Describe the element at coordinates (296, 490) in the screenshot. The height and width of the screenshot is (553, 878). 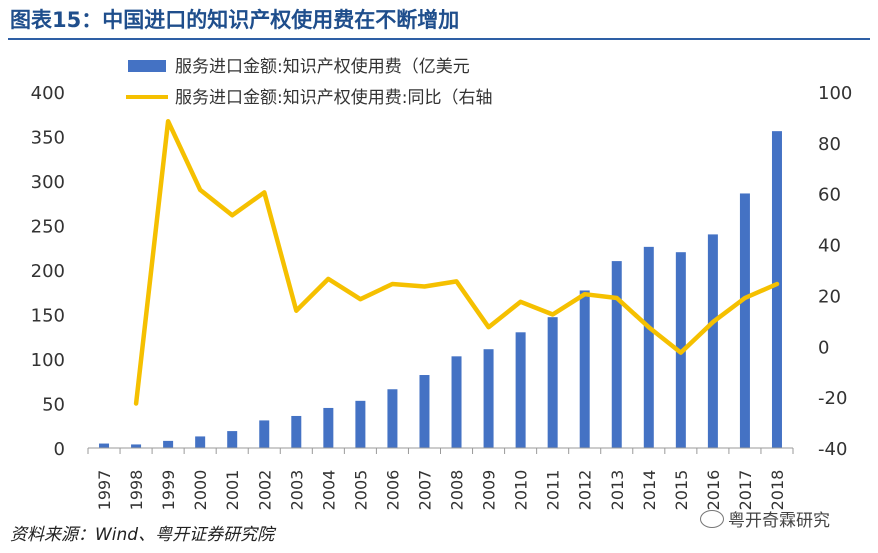
I see `x-tick-label: 2003` at that location.